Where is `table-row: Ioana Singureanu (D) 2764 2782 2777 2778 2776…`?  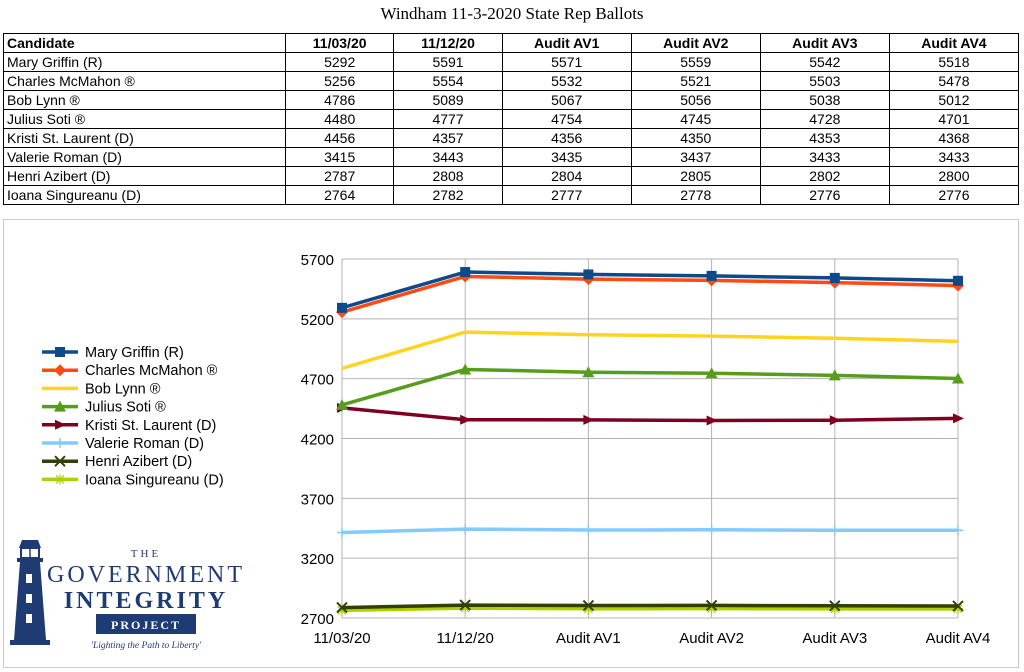
table-row: Ioana Singureanu (D) 2764 2782 2777 2778 2776… is located at coordinates (511, 195).